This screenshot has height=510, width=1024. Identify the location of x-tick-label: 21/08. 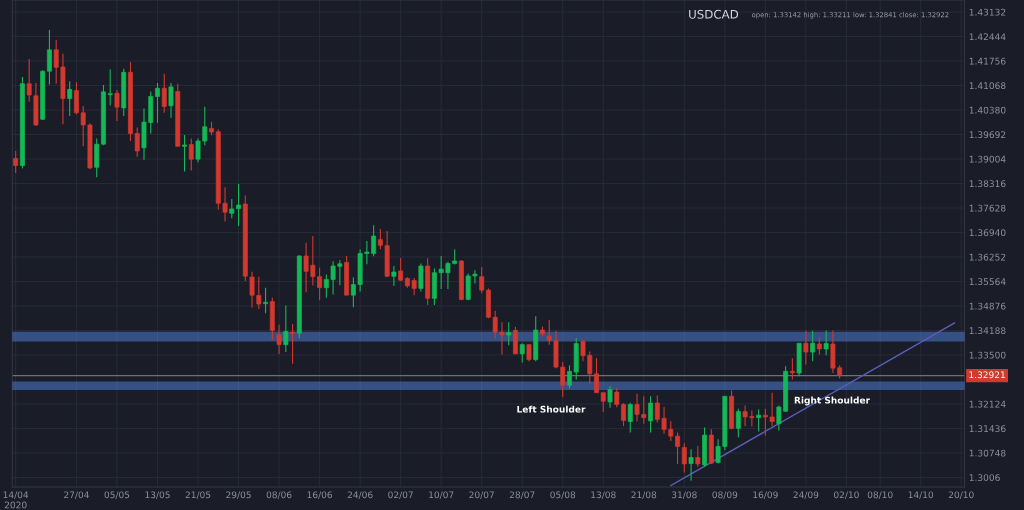
(644, 495).